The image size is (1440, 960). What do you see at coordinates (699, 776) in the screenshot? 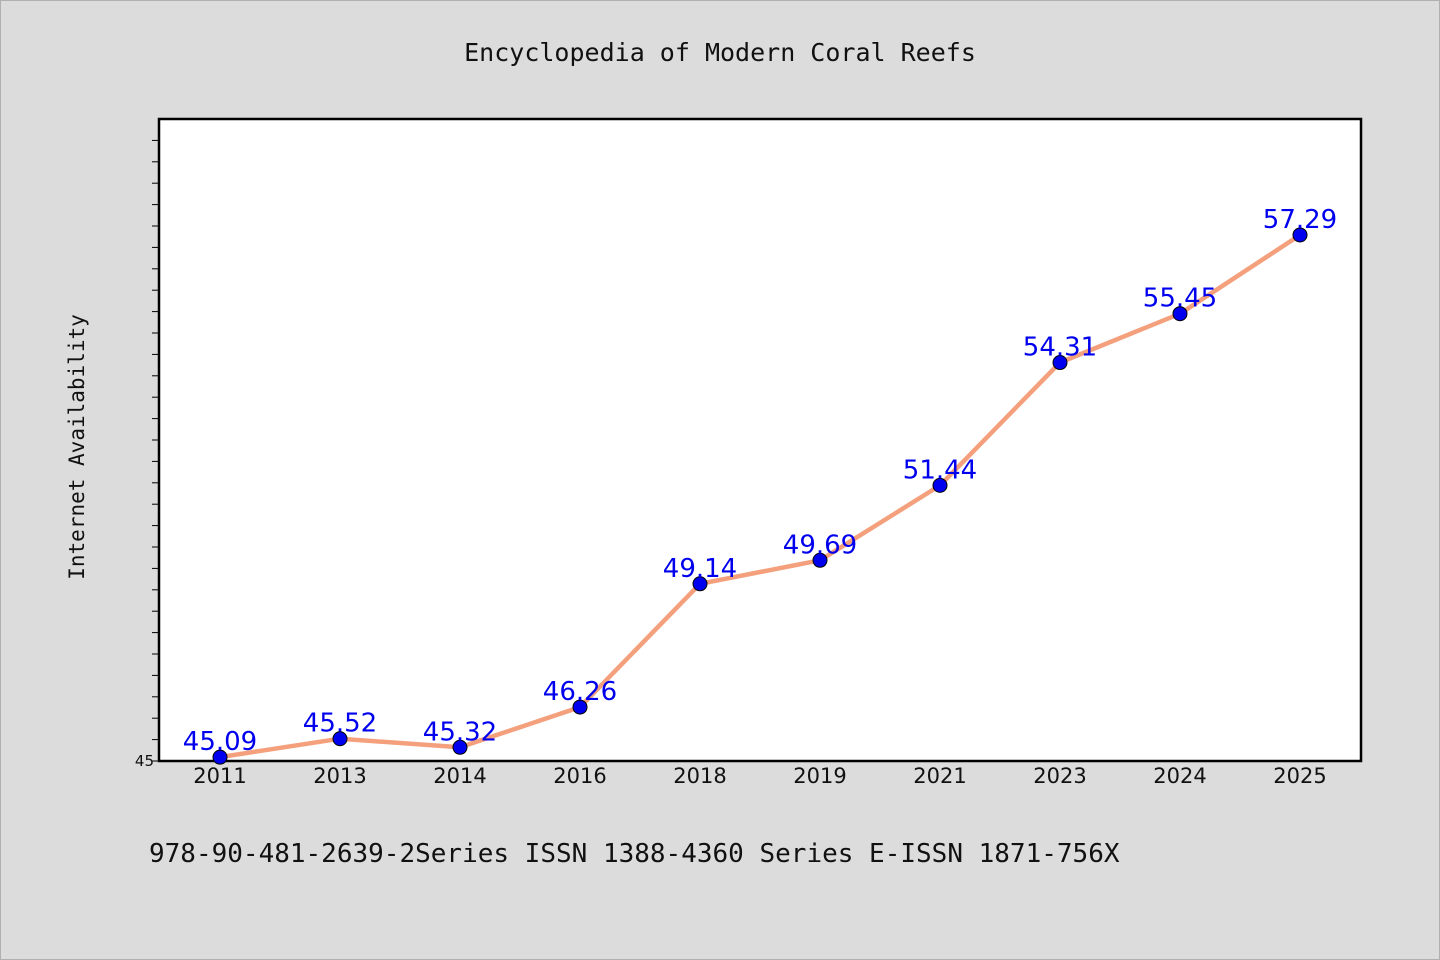
I see `x-tick-label: 2018` at bounding box center [699, 776].